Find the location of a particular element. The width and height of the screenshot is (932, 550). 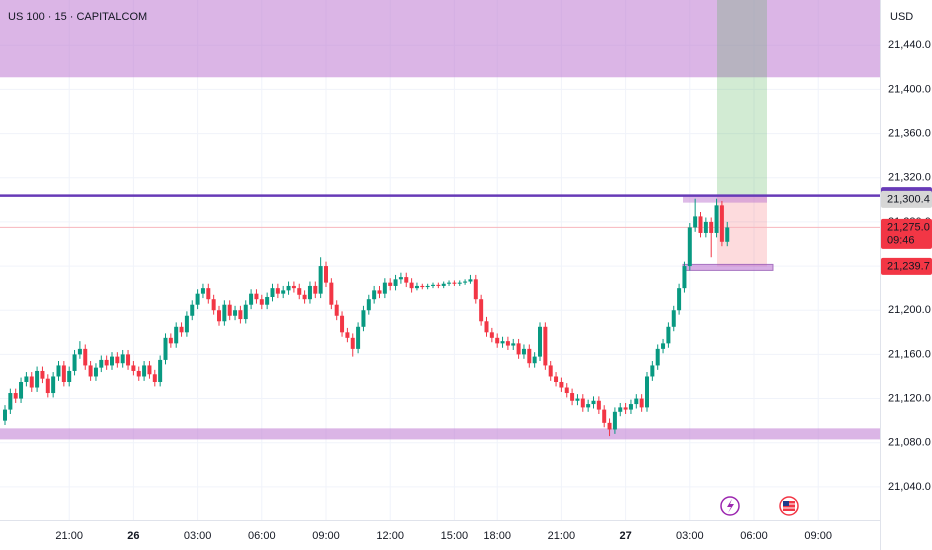

x-tick-label: 09:00 is located at coordinates (326, 536).